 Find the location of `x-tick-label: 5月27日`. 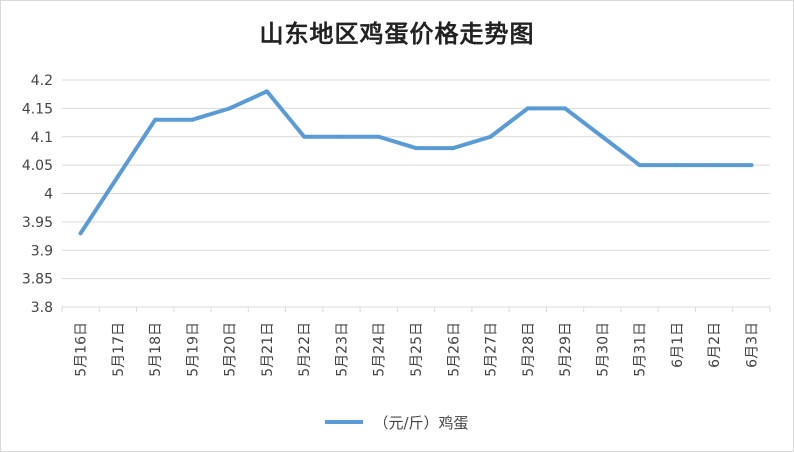

x-tick-label: 5月27日 is located at coordinates (492, 349).